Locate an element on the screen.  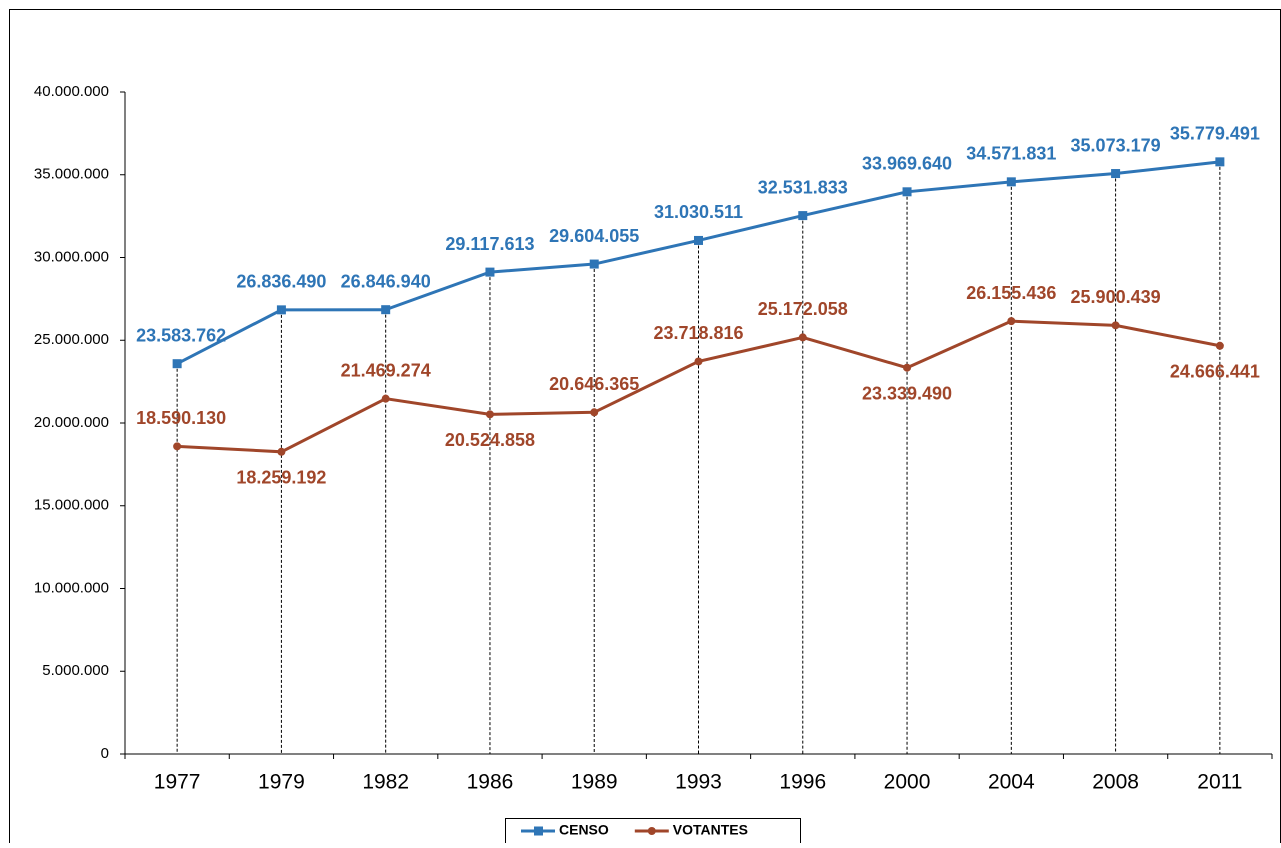
data-label: 31.030.511 is located at coordinates (698, 212).